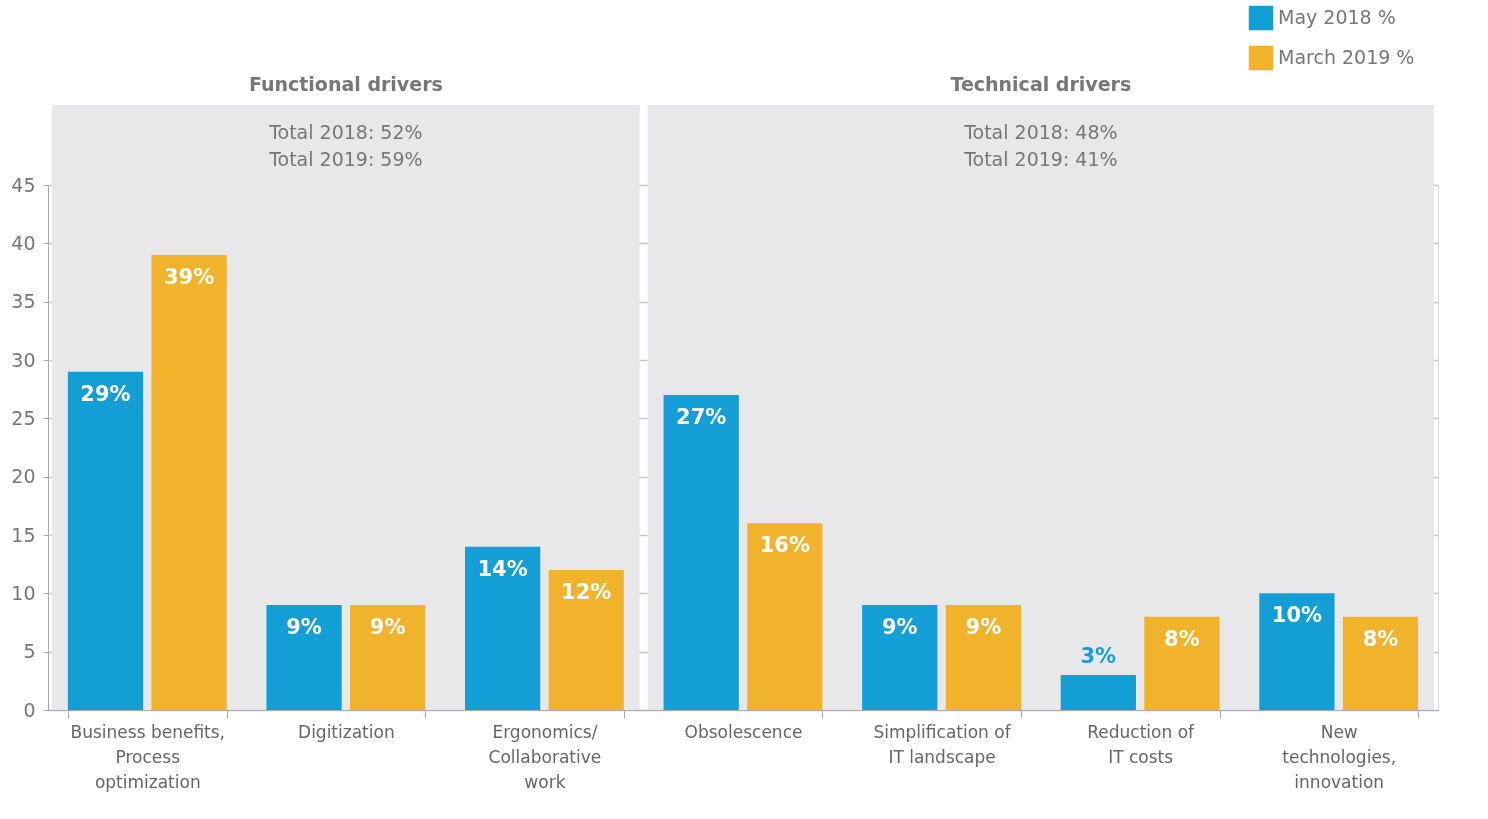  What do you see at coordinates (1297, 615) in the screenshot?
I see `data-label: 10%` at bounding box center [1297, 615].